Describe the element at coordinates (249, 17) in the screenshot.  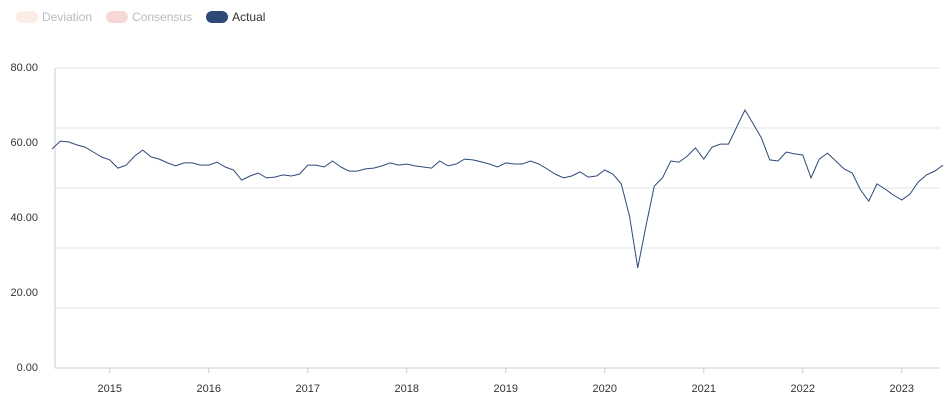
I see `legend-label: Actual` at that location.